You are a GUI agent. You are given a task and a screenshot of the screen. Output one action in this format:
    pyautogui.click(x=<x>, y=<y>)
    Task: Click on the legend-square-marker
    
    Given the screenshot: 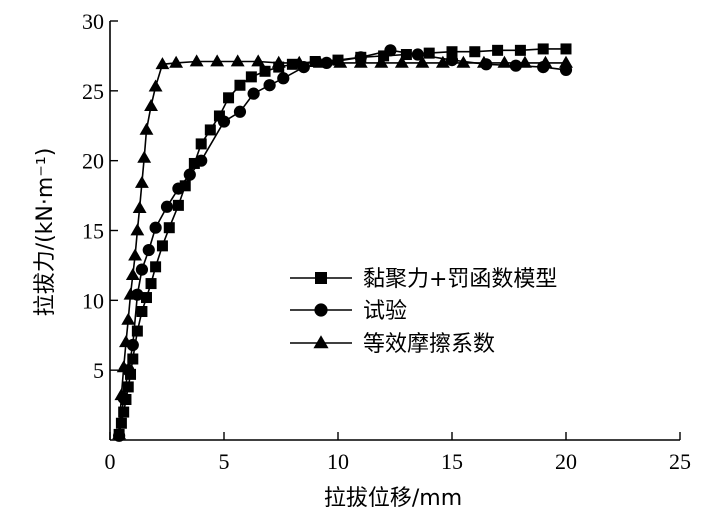 What is the action you would take?
    pyautogui.click(x=321, y=278)
    